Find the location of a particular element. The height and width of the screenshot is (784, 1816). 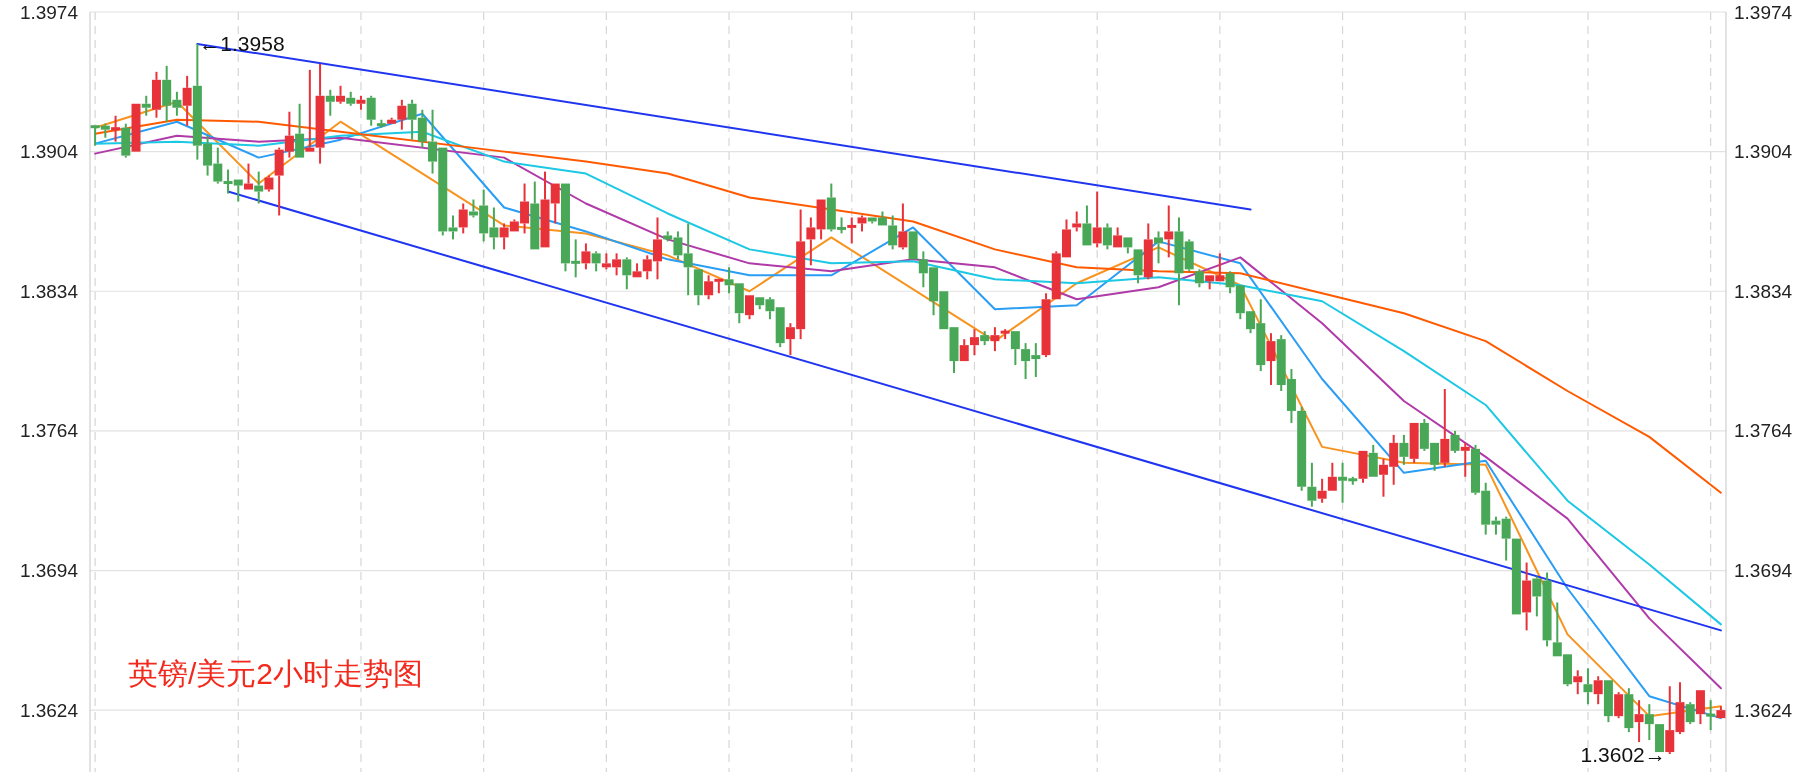

y-tick-label: 1.3904 is located at coordinates (49, 152).